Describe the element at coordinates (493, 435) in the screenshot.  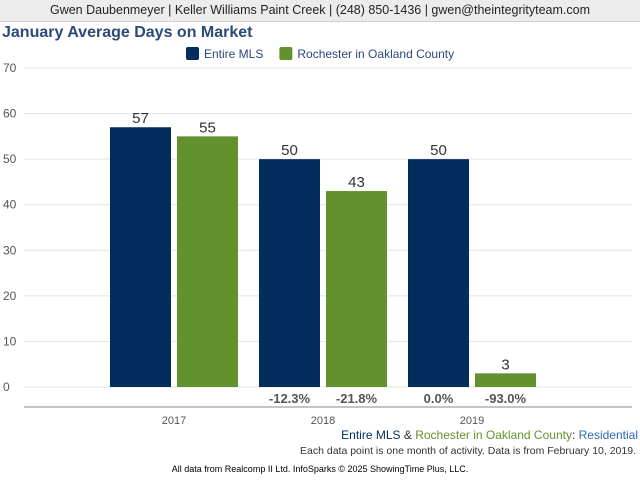
I see `footer-series-rochester: Rochester in Oakland County` at that location.